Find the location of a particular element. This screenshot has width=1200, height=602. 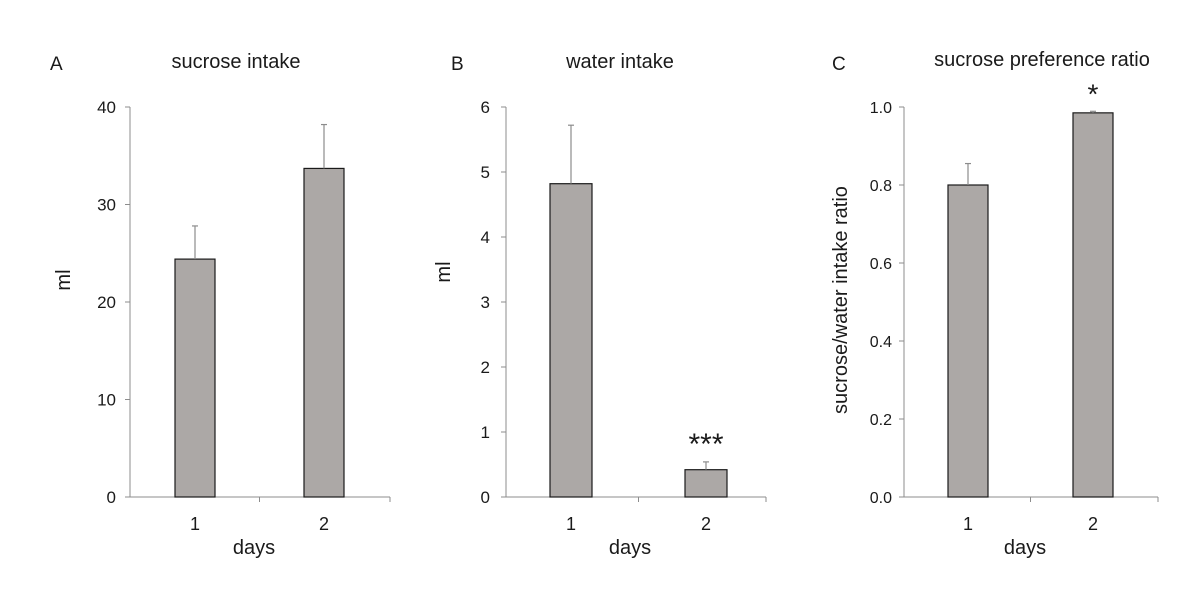

y-tick-label: 40 is located at coordinates (106, 107).